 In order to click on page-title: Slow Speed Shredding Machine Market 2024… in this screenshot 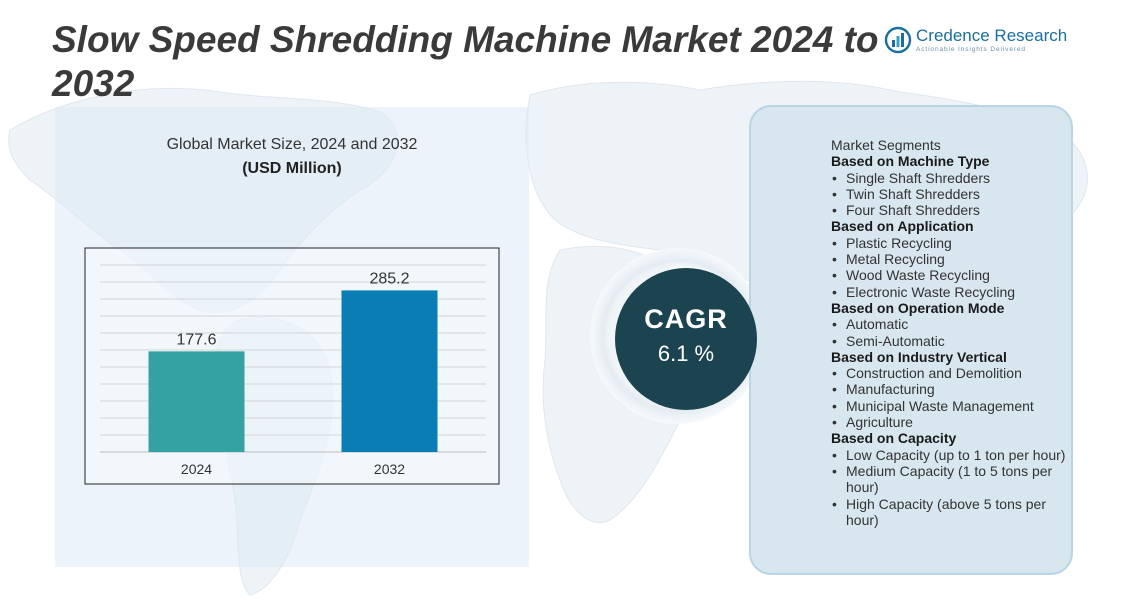, I will do `click(465, 61)`.